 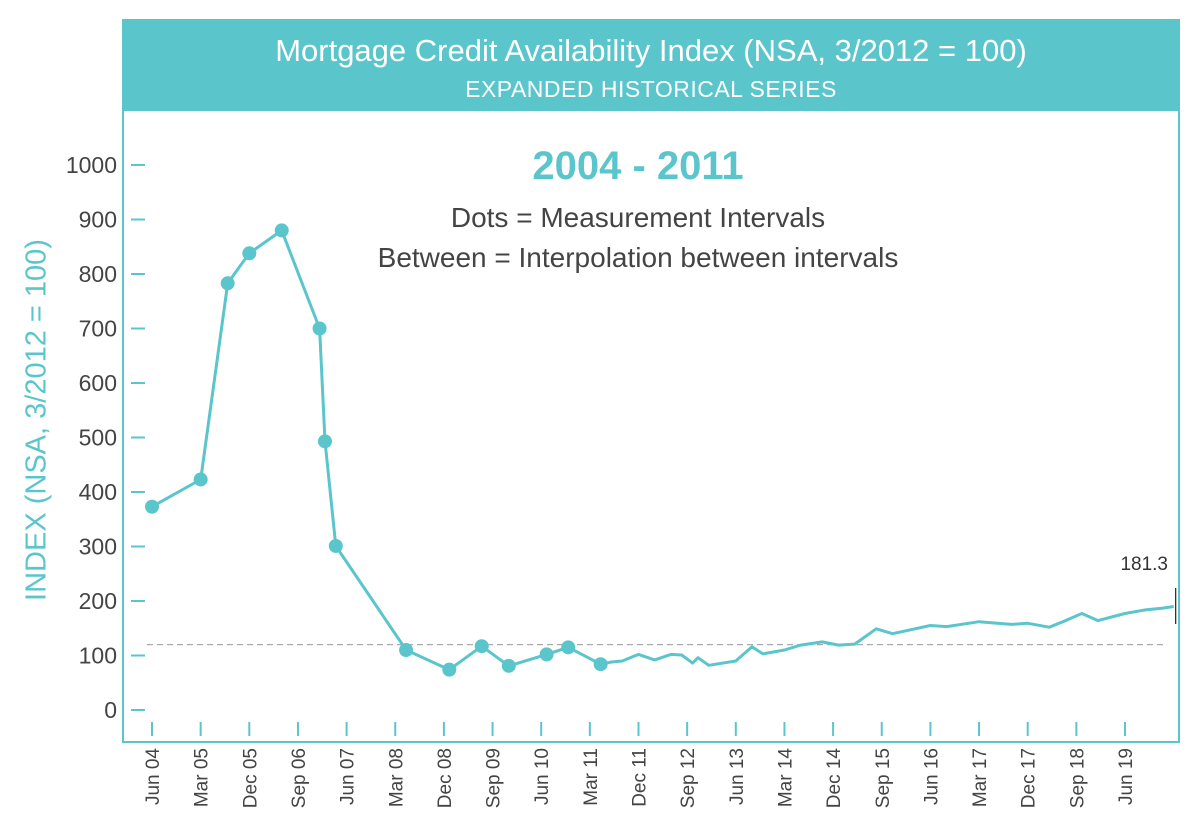 I want to click on x-tick-label: Dec 08, so click(x=445, y=778).